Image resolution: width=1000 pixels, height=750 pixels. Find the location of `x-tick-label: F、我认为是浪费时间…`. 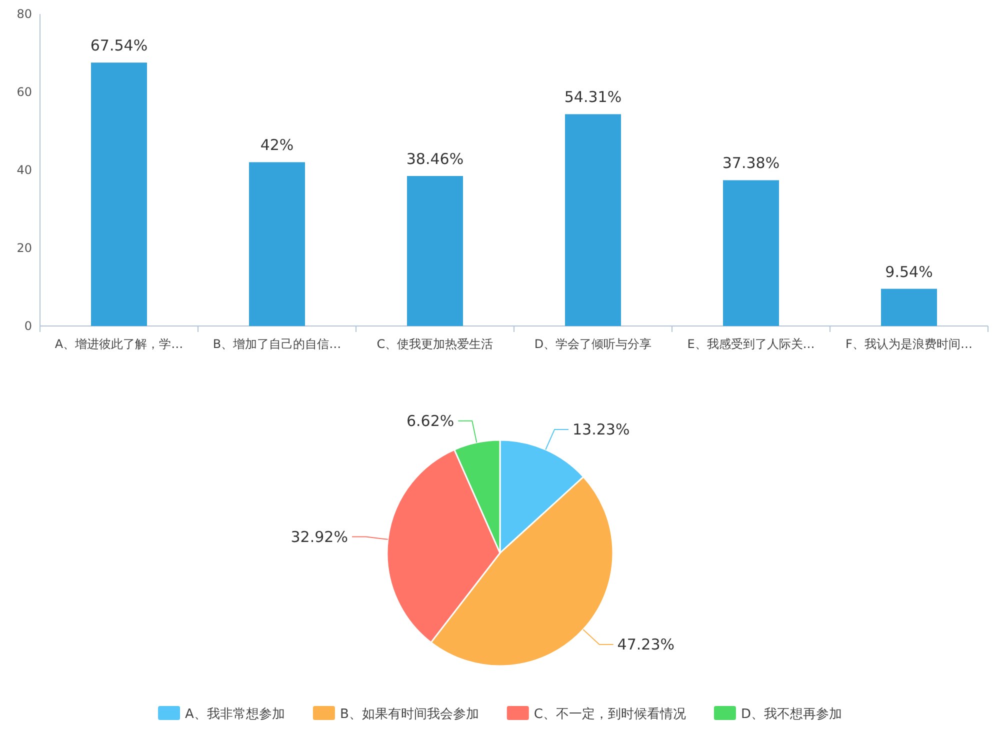

x-tick-label: F、我认为是浪费时间… is located at coordinates (909, 344).